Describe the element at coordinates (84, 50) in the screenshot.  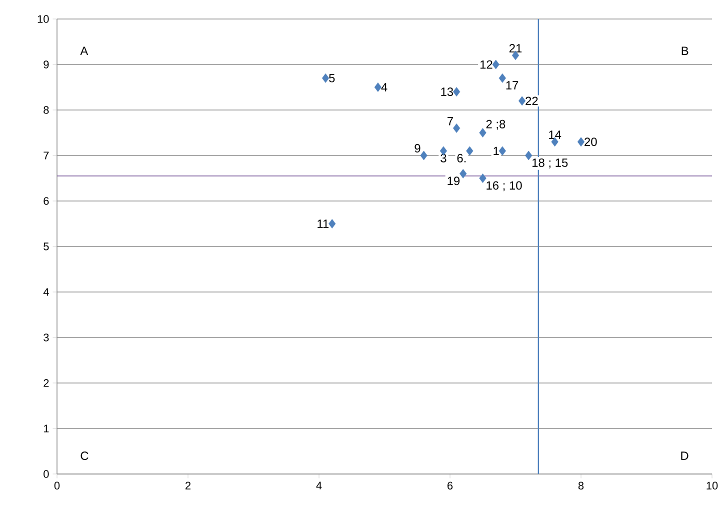
I see `annotation: A` at that location.